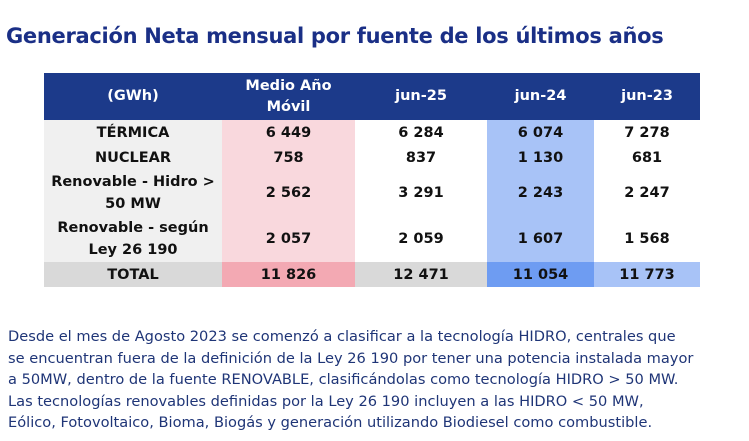 This screenshot has width=749, height=441. What do you see at coordinates (133, 239) in the screenshot?
I see `row-label: Renovable - según Ley 26 190` at bounding box center [133, 239].